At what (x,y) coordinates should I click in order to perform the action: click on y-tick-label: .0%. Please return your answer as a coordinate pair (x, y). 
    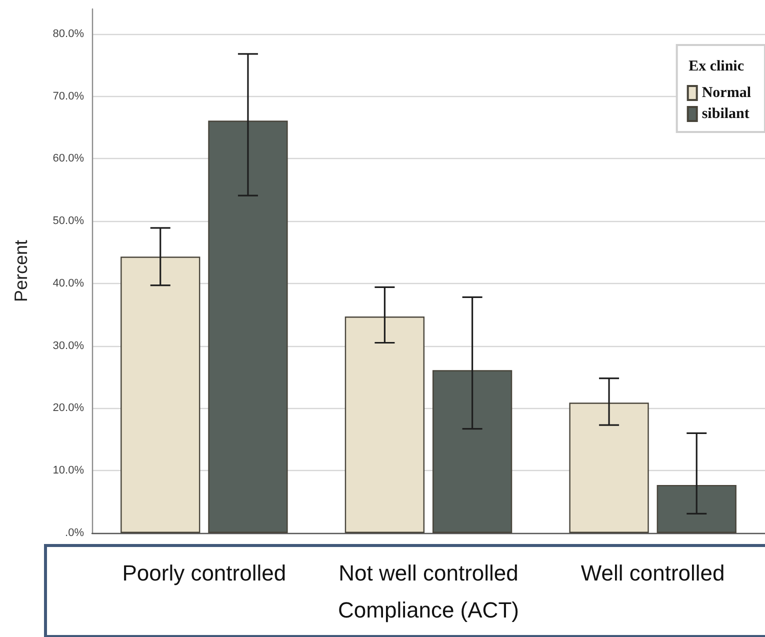
    Looking at the image, I should click on (74, 533).